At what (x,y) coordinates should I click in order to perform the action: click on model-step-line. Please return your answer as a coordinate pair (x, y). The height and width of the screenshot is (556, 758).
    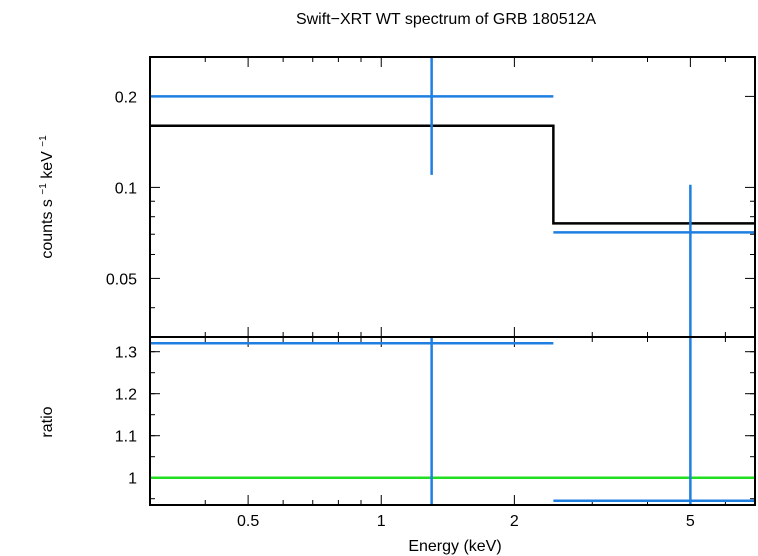
    Looking at the image, I should click on (452, 174).